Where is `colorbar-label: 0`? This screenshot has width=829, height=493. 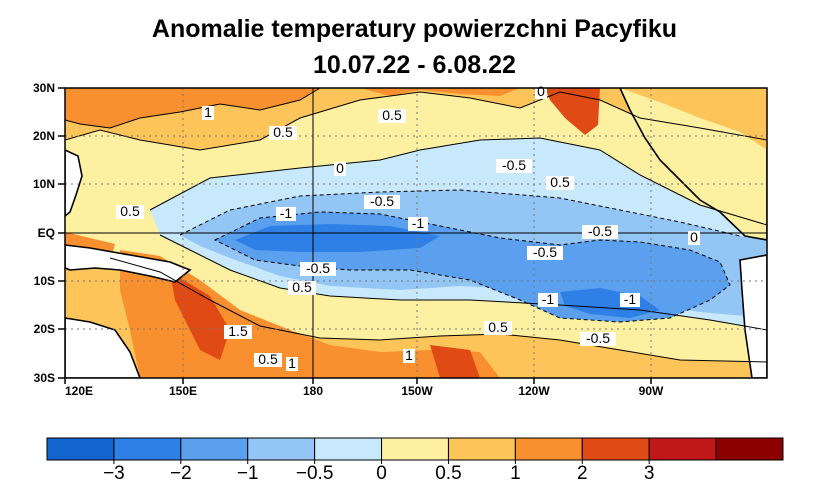 colorbar-label: 0 is located at coordinates (381, 473).